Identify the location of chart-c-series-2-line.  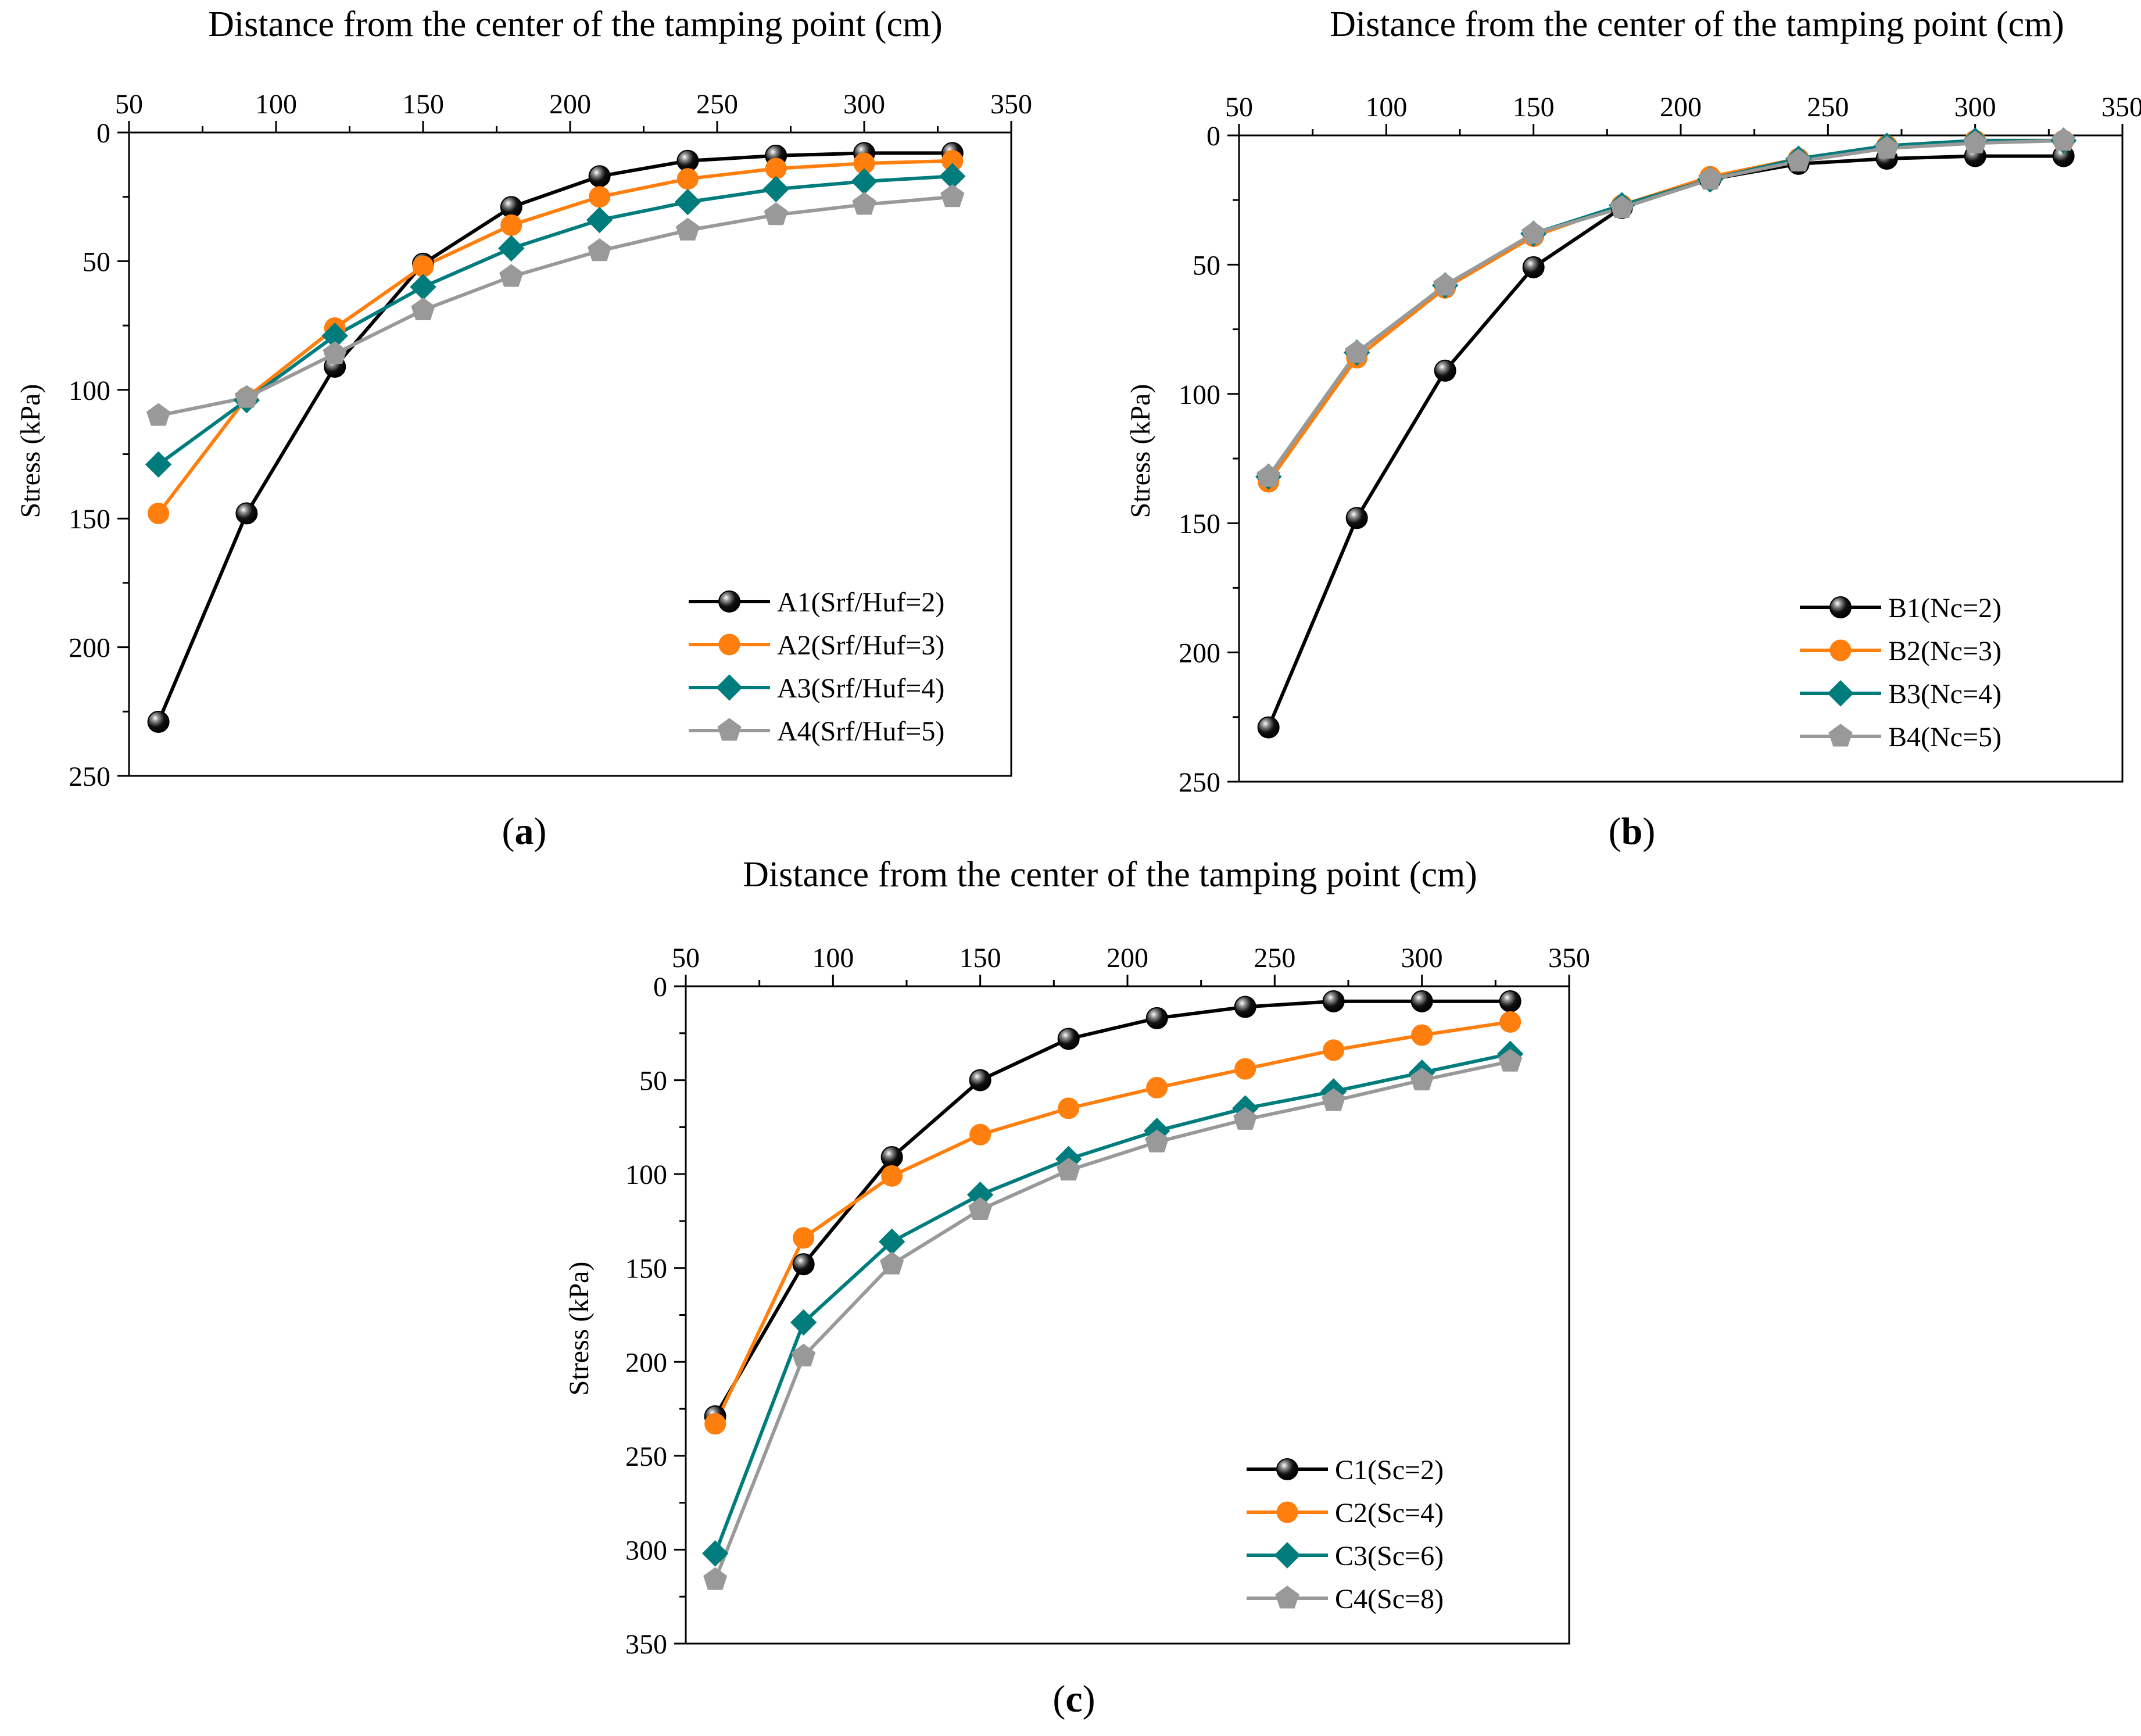
(1112, 1222).